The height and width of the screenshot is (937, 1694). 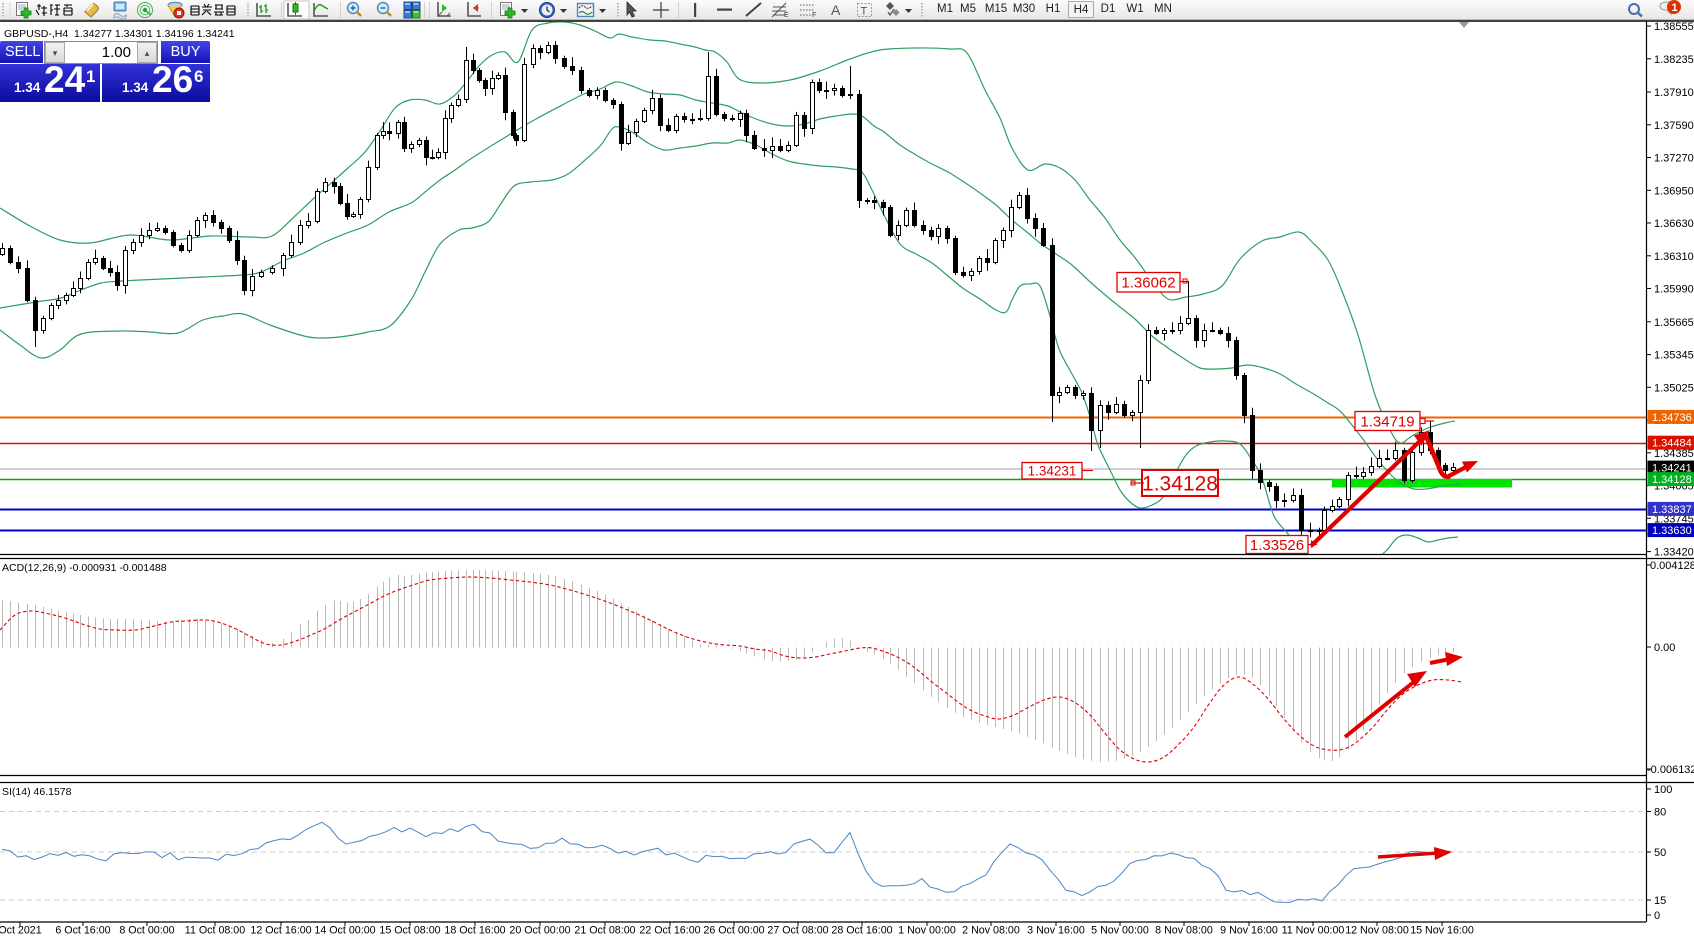 What do you see at coordinates (280, 931) in the screenshot?
I see `svg-text: 12 Oct 16:00` at bounding box center [280, 931].